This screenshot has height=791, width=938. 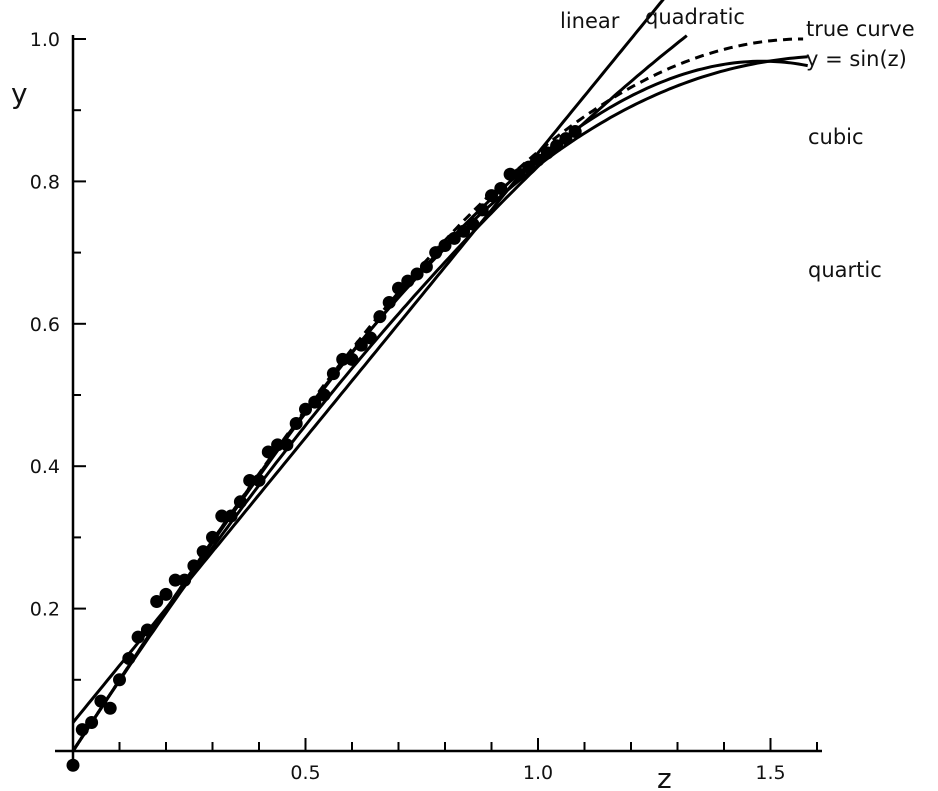 What do you see at coordinates (845, 270) in the screenshot?
I see `label-quartic: quartic` at bounding box center [845, 270].